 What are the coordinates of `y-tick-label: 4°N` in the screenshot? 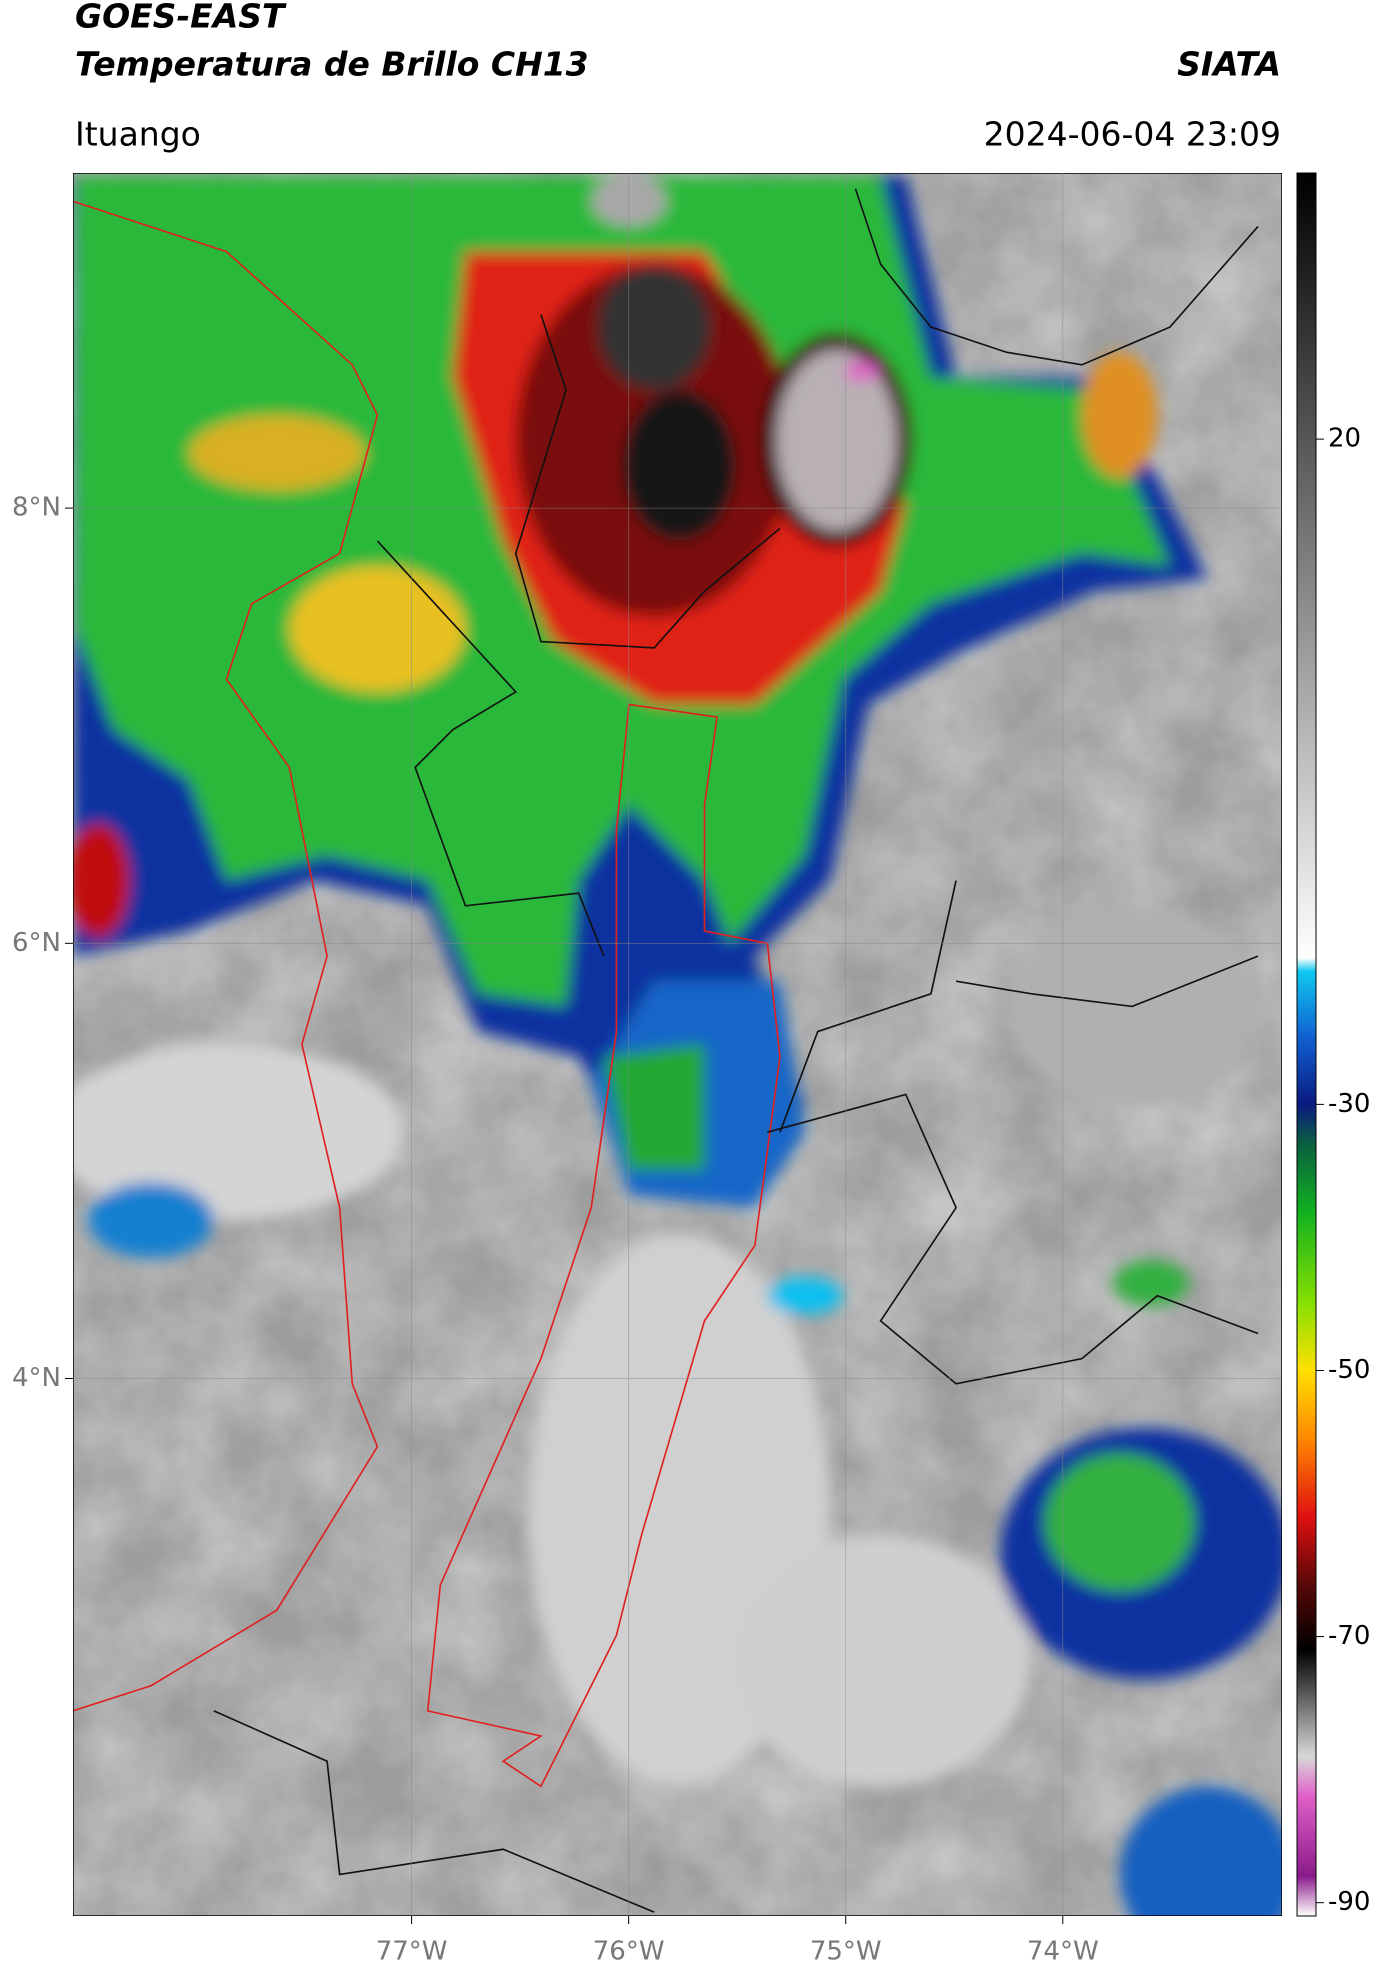 It's located at (36, 1378).